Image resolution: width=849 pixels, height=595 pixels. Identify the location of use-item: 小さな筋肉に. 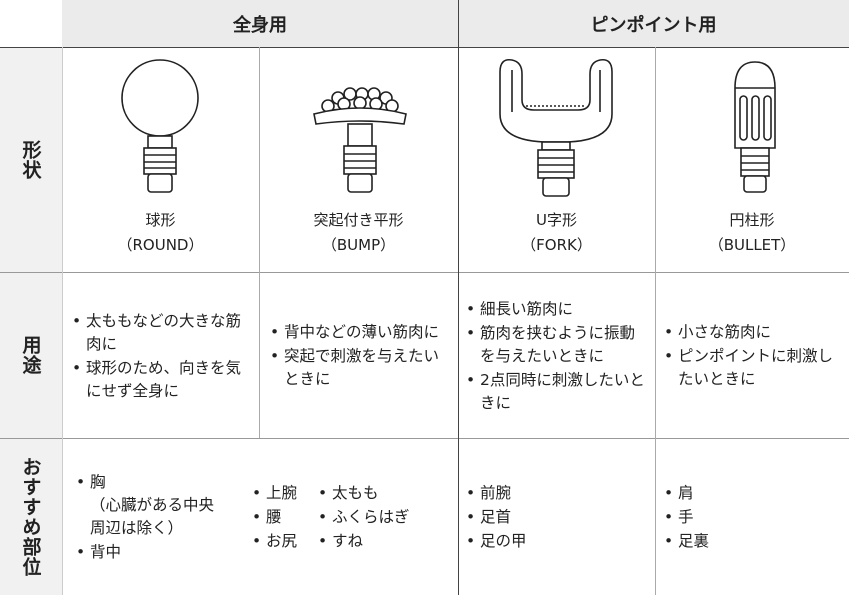
(751, 332).